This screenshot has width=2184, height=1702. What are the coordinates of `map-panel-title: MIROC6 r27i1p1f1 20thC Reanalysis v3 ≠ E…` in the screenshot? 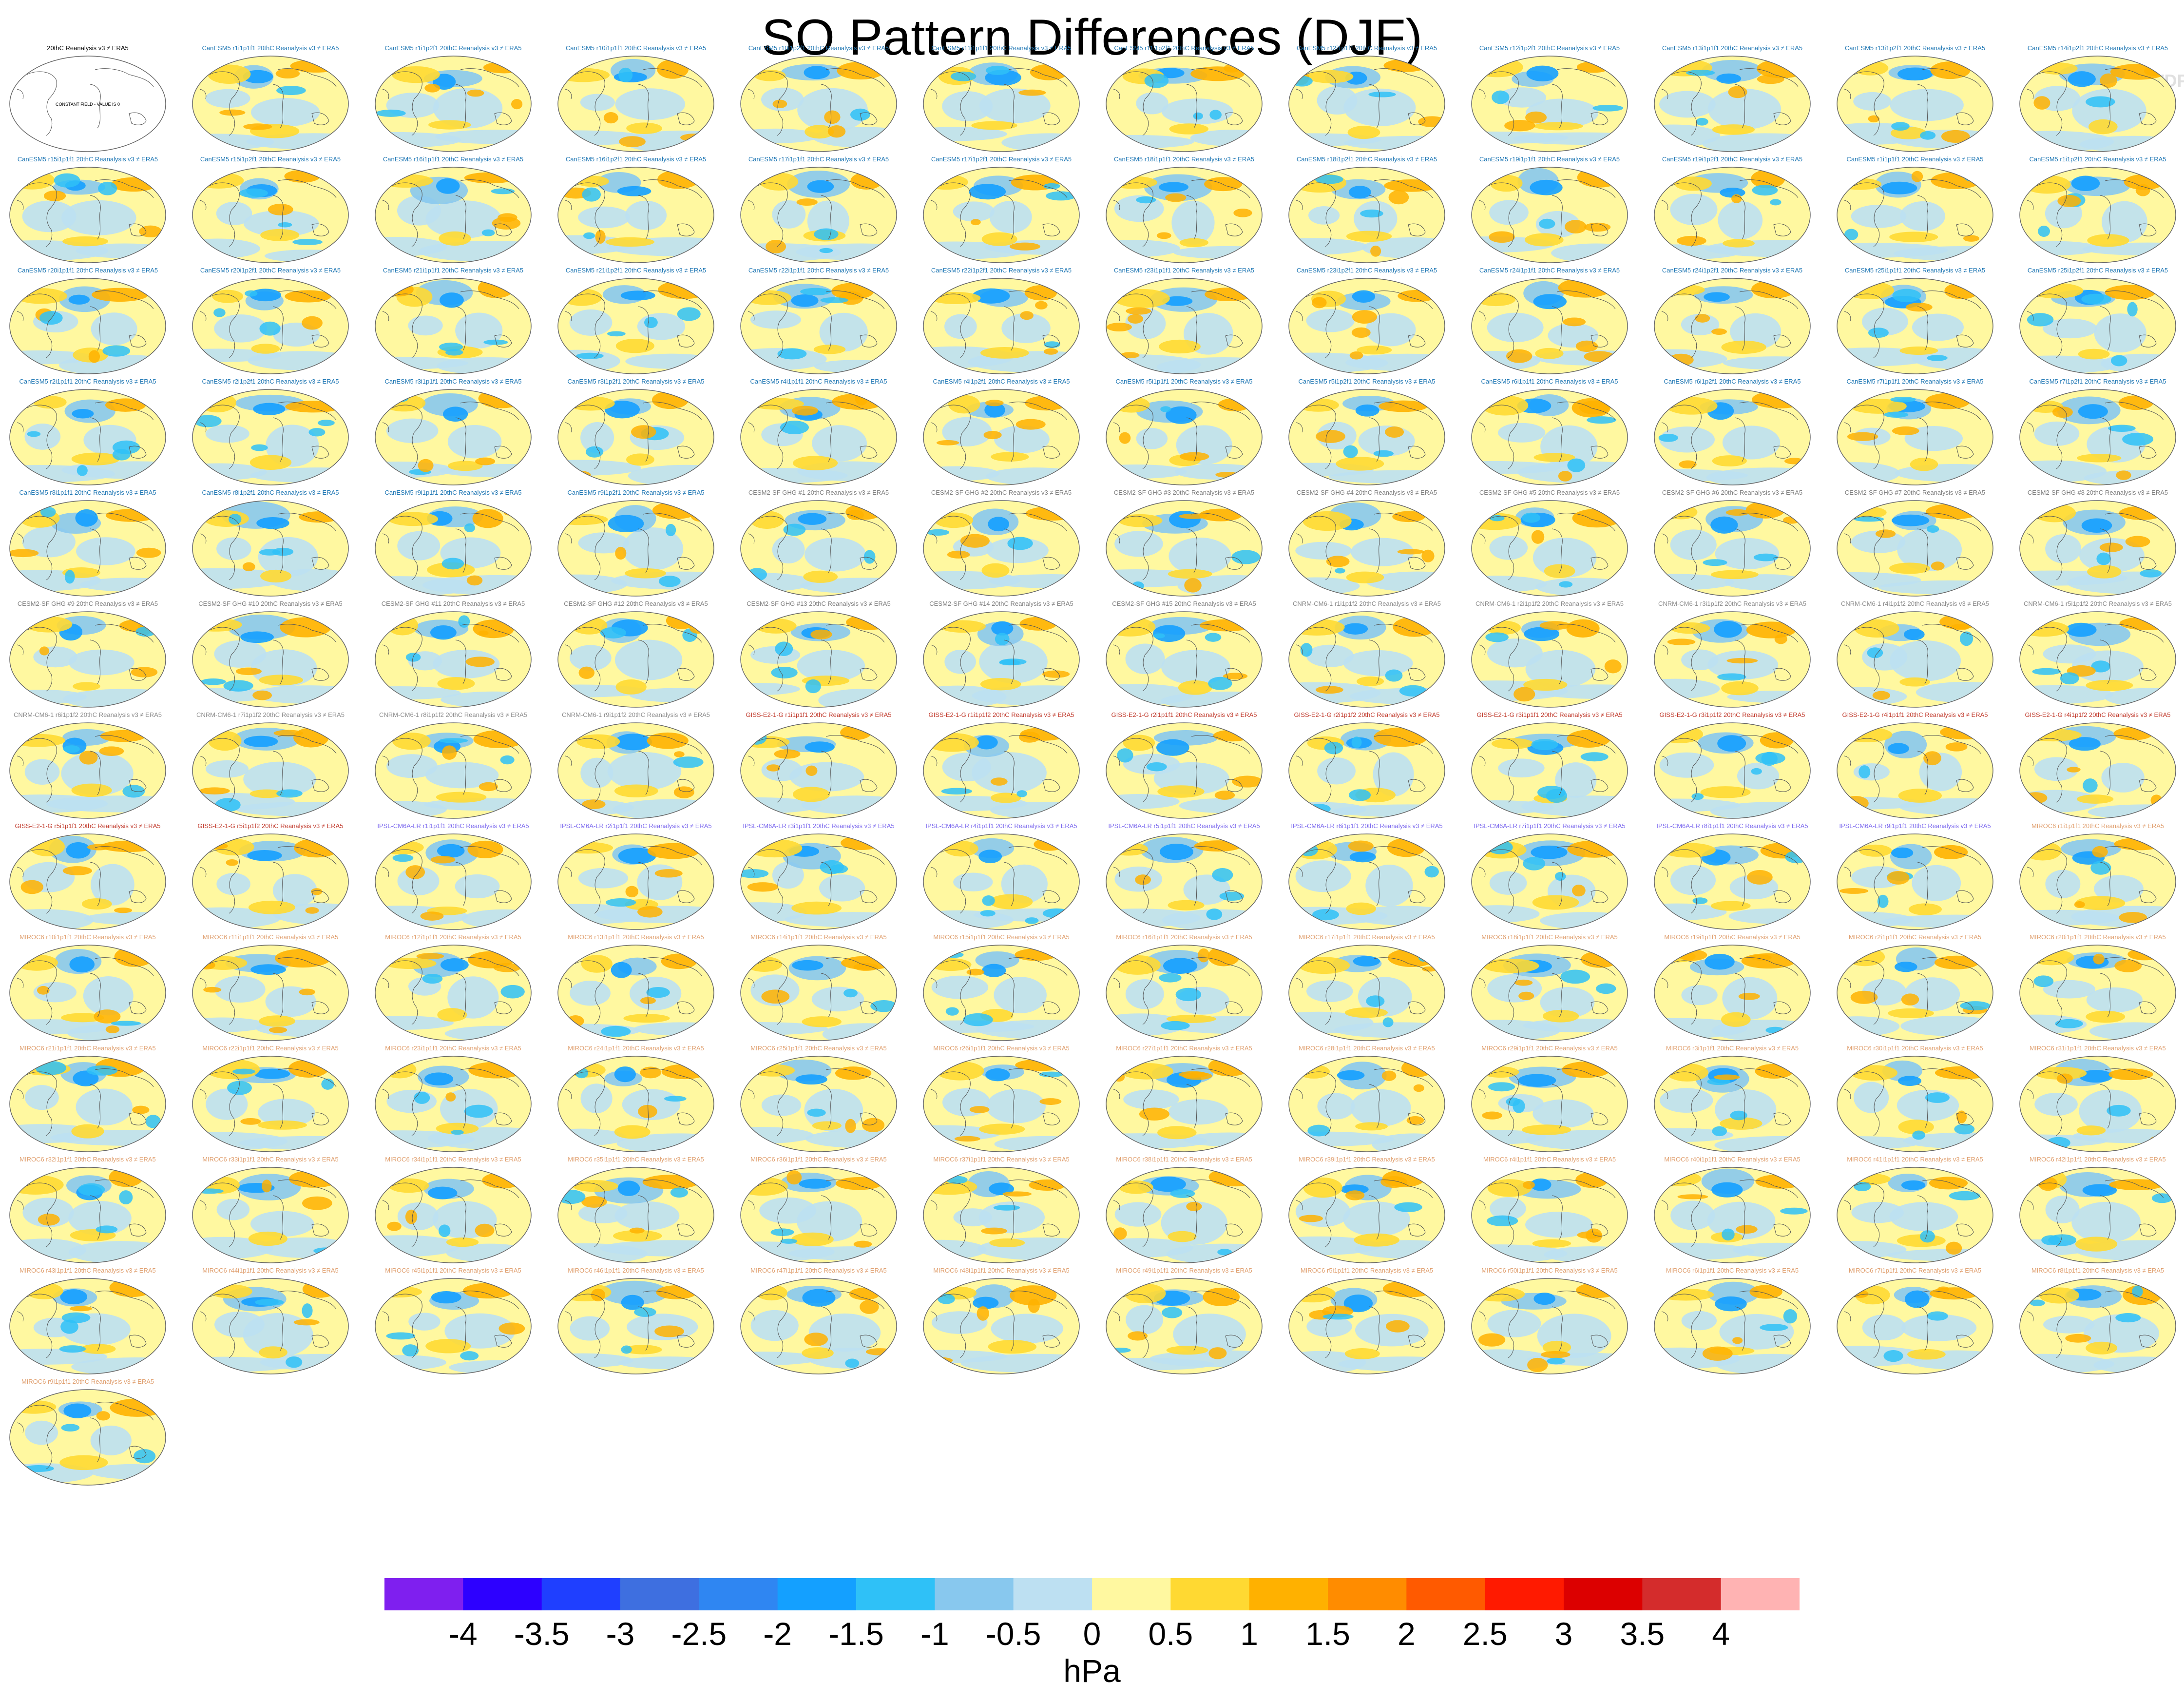 It's located at (1184, 1048).